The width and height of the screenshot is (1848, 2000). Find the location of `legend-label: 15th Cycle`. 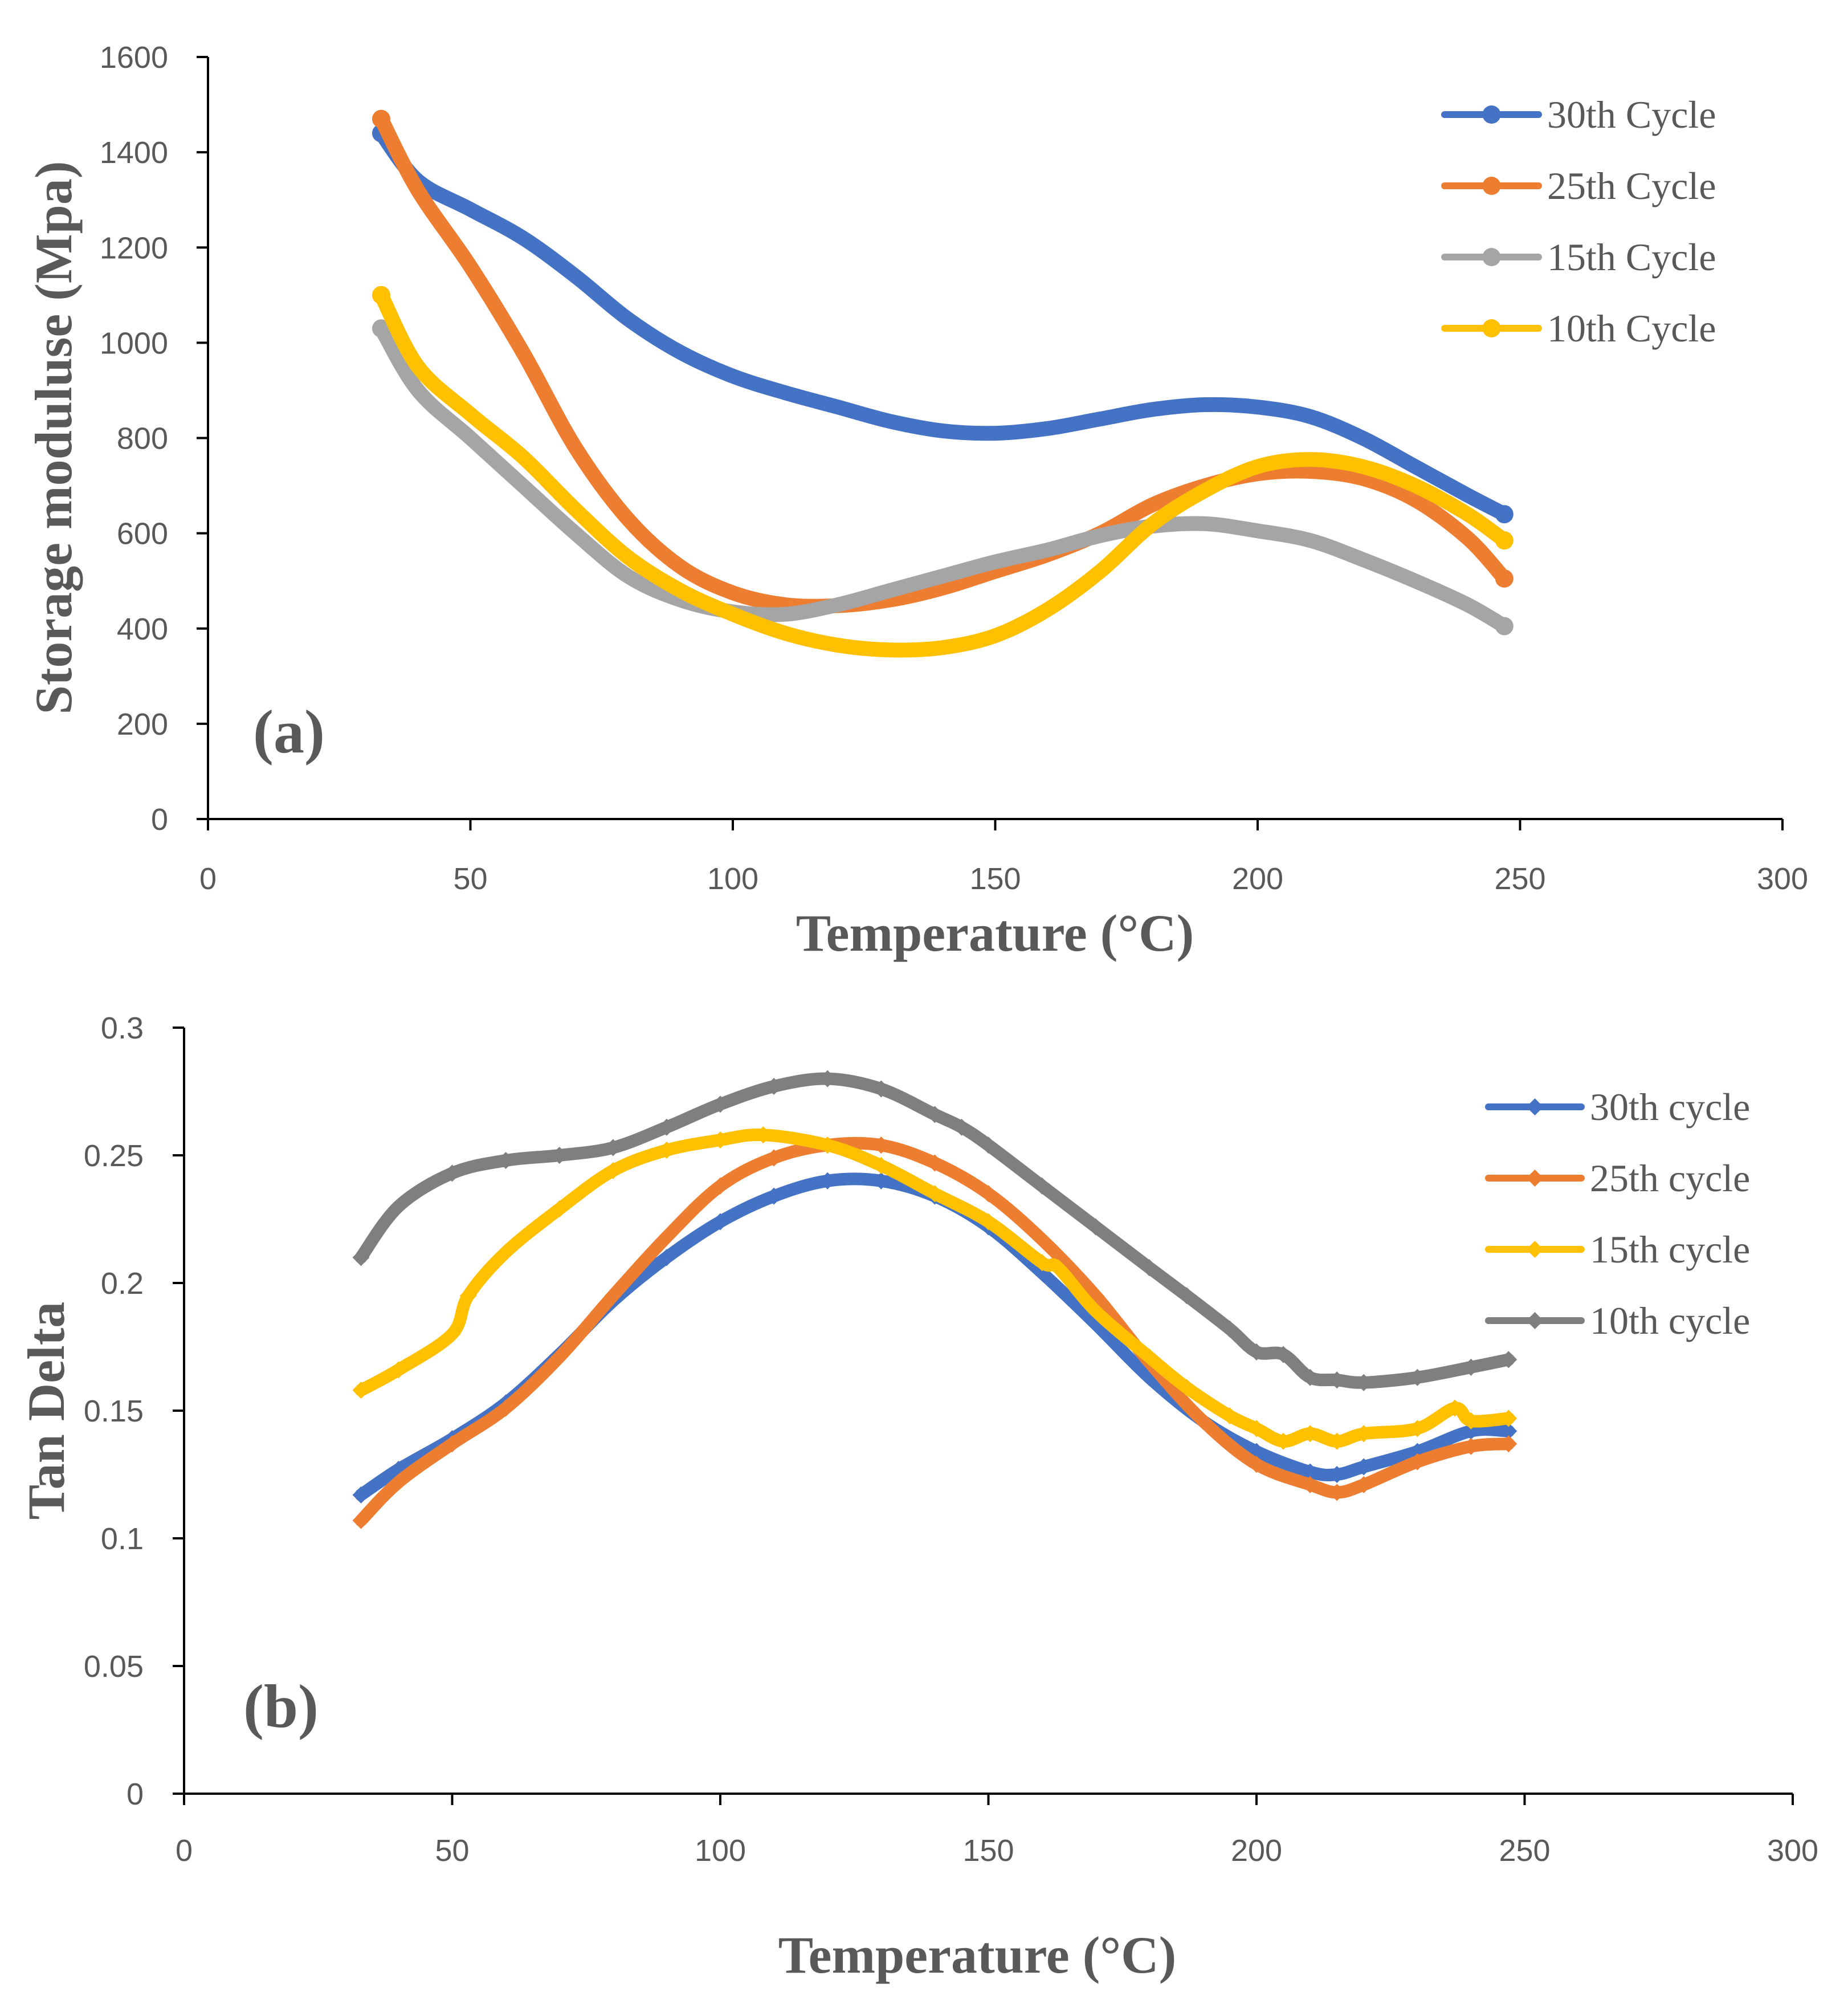

legend-label: 15th Cycle is located at coordinates (1631, 257).